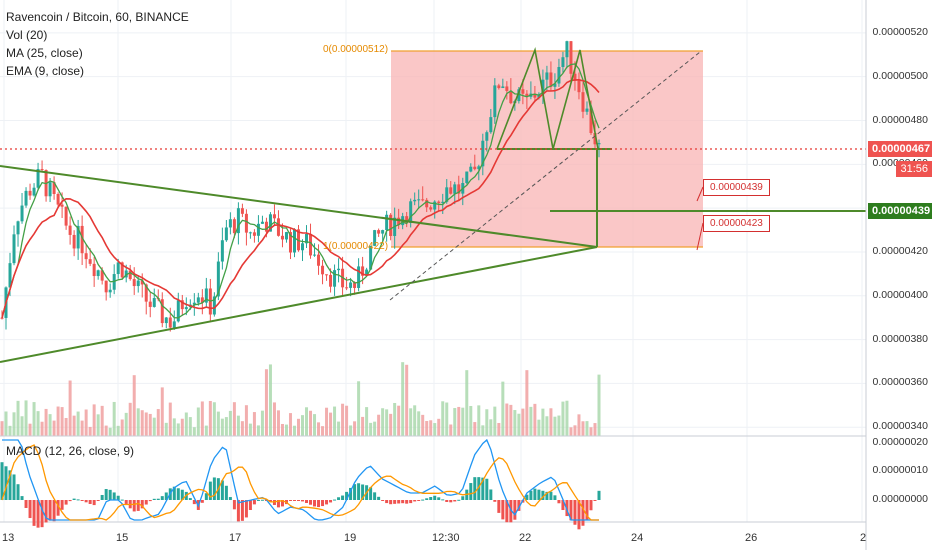 The width and height of the screenshot is (932, 550). I want to click on target-label-2: 0.00000423, so click(736, 223).